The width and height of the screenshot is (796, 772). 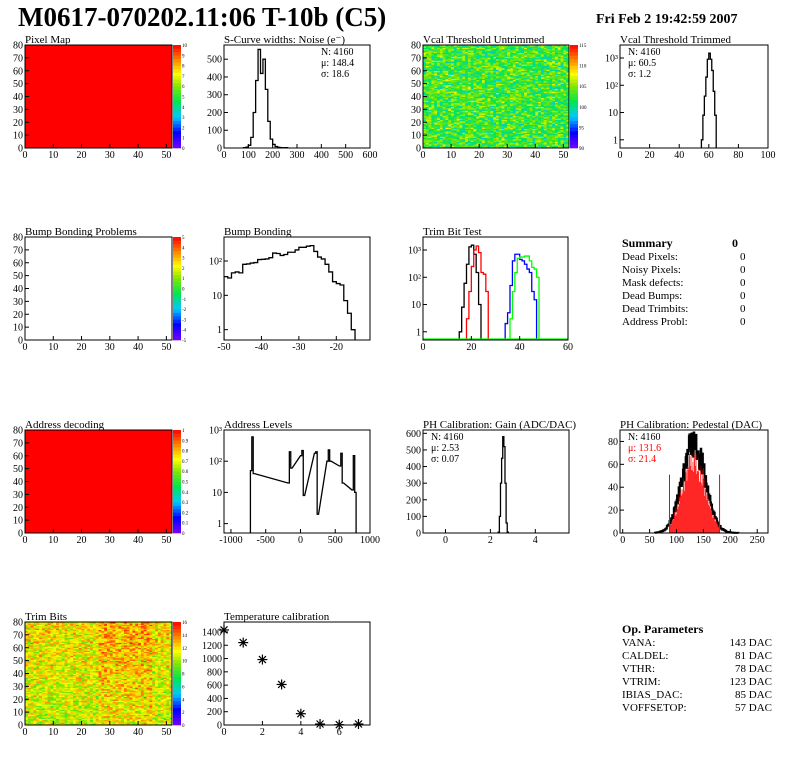 What do you see at coordinates (615, 534) in the screenshot?
I see `y-tick-label: 0` at bounding box center [615, 534].